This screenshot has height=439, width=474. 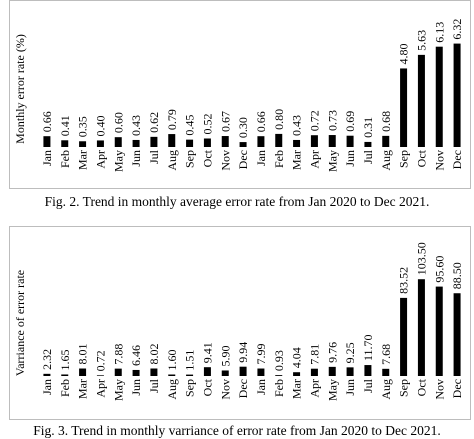 What do you see at coordinates (350, 121) in the screenshot?
I see `data-label: 0.69` at bounding box center [350, 121].